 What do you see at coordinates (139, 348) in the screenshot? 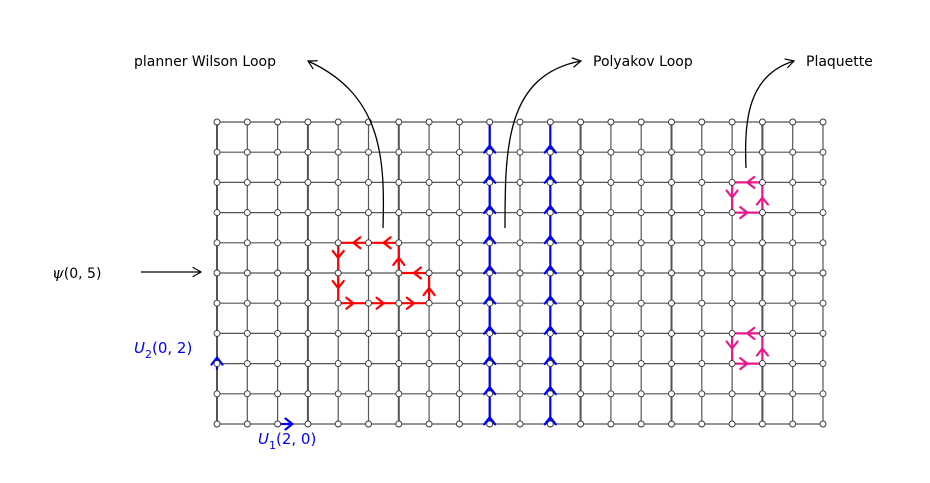
I see `u2-symbol: U` at bounding box center [139, 348].